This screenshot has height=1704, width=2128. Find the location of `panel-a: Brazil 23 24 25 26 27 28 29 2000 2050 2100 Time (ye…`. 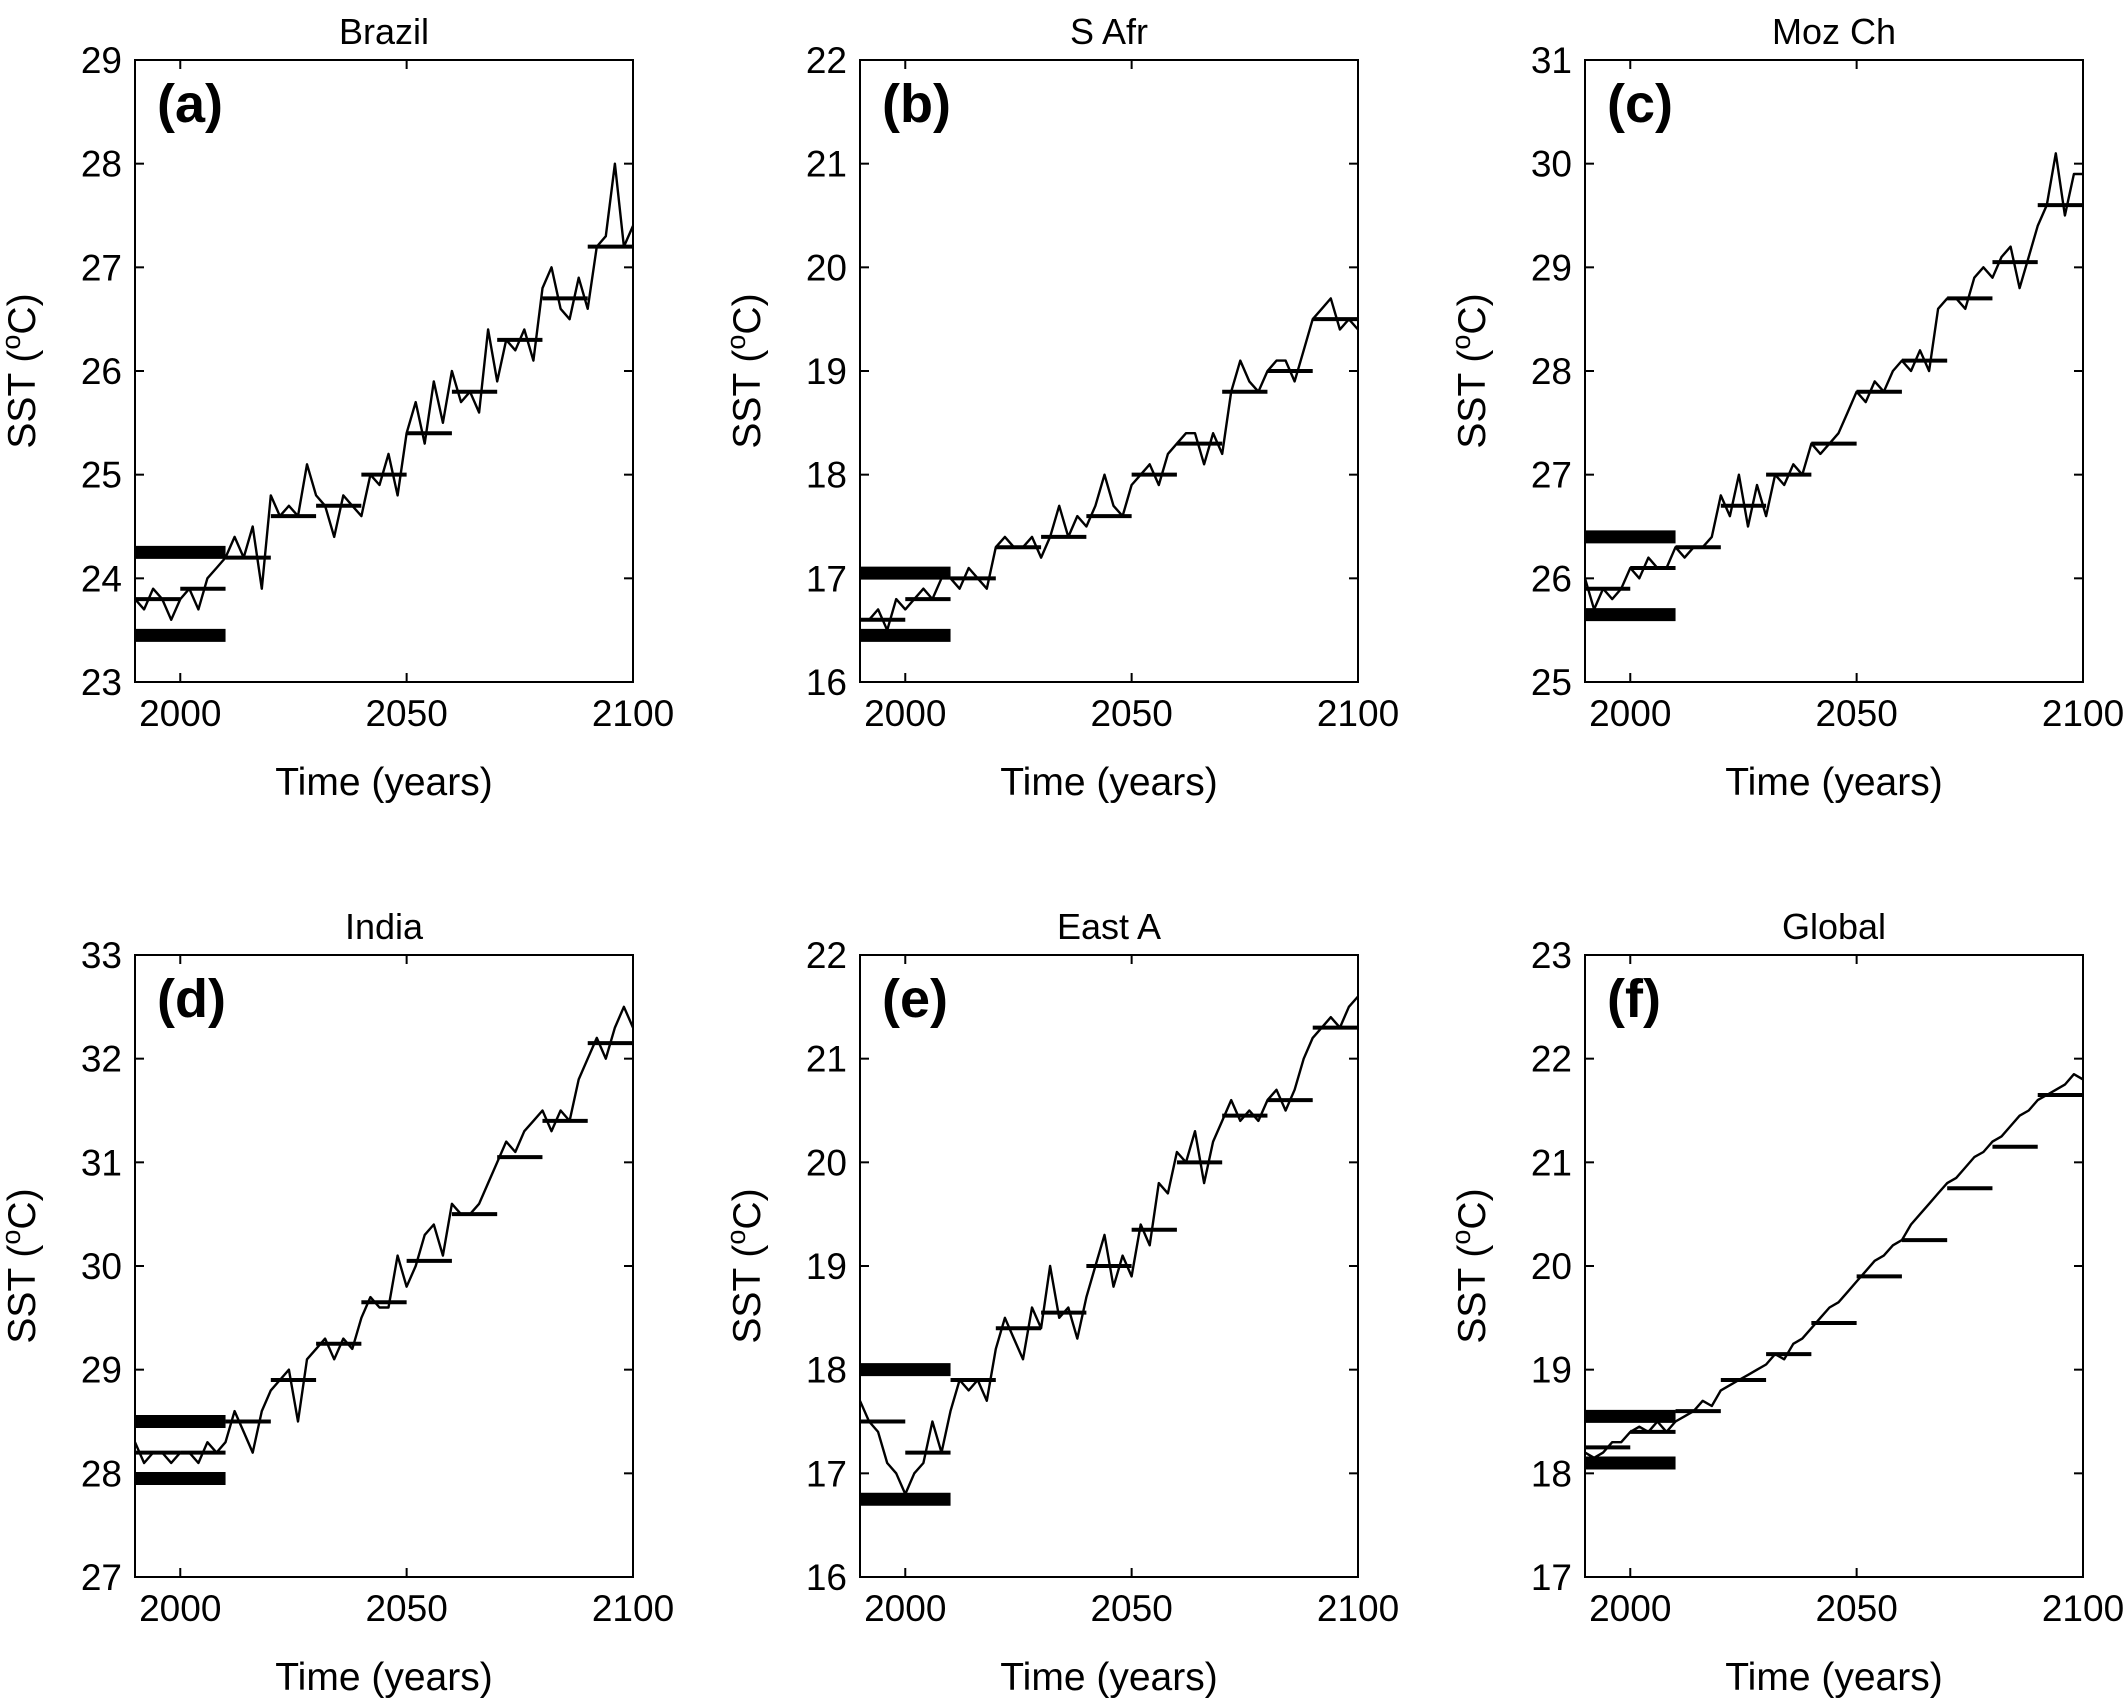

panel-a: Brazil 23 24 25 26 27 28 29 2000 2050 2100 Time (ye… is located at coordinates (337, 407).